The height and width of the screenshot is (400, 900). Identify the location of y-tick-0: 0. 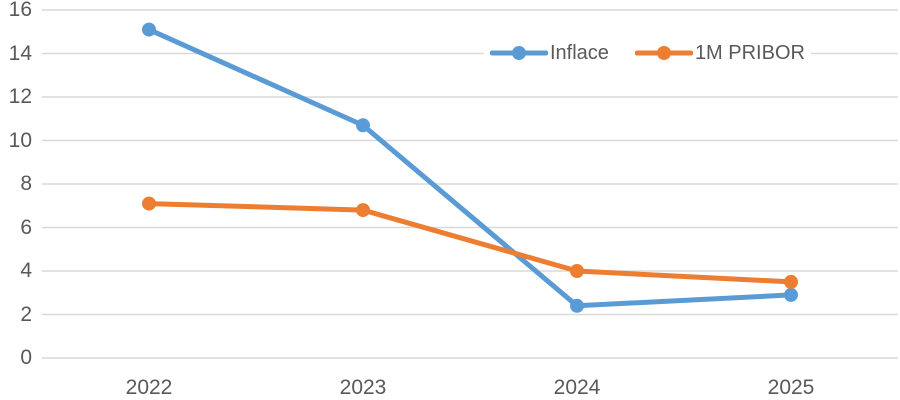
(26, 357).